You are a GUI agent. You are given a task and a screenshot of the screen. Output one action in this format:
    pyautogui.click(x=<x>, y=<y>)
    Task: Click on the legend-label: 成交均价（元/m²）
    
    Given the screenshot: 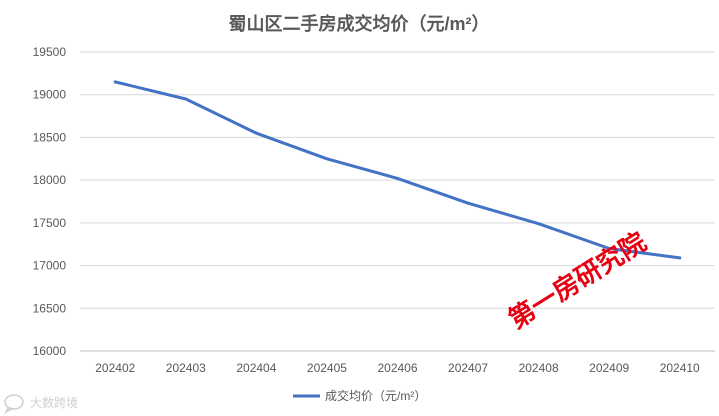 What is the action you would take?
    pyautogui.click(x=375, y=395)
    